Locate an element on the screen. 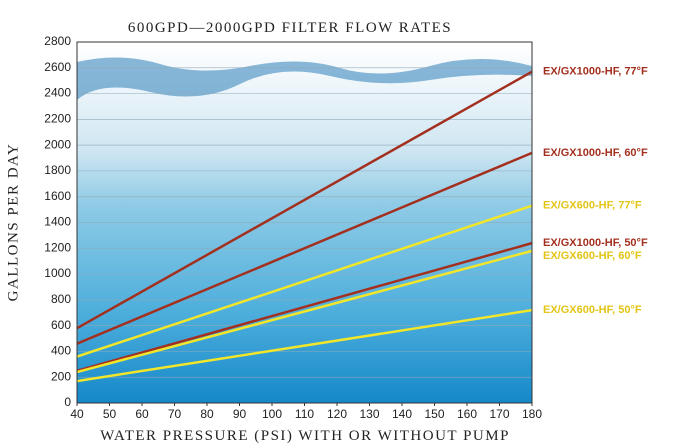  y-tick-label: 2000 is located at coordinates (57, 144).